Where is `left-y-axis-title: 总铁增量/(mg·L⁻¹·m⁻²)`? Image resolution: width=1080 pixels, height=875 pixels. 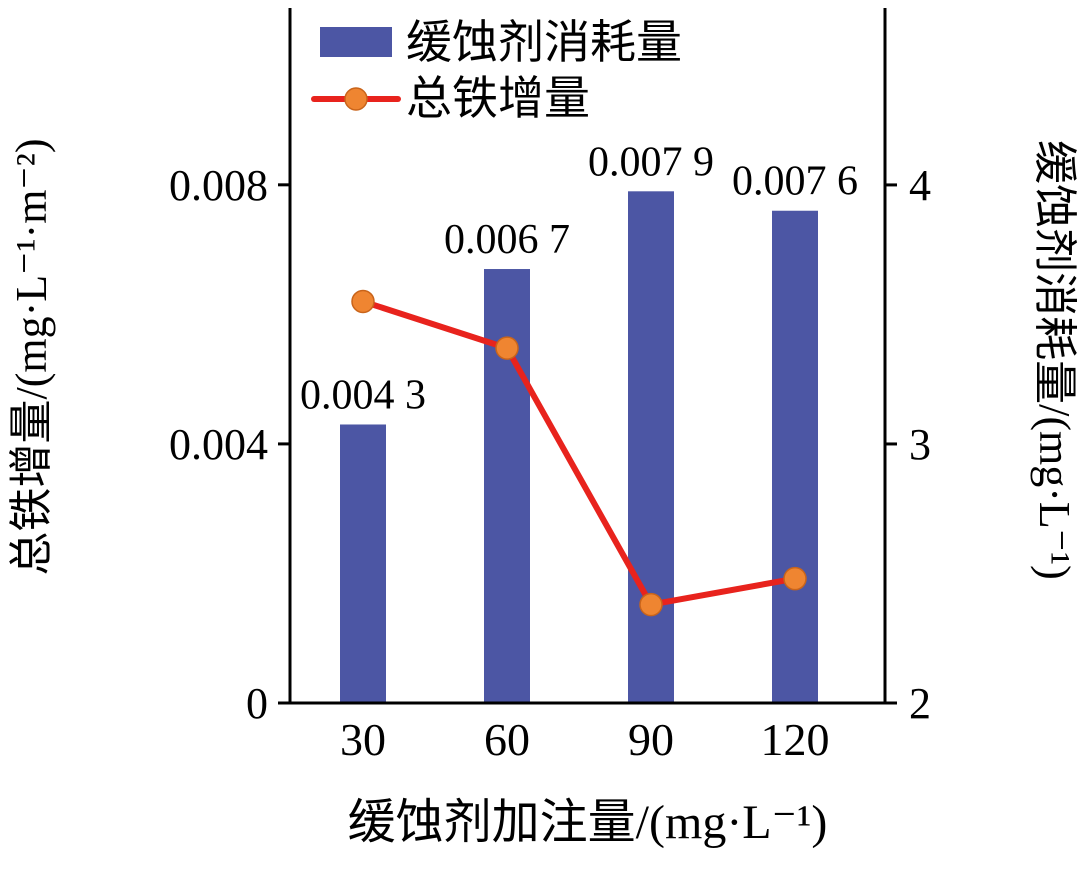 left-y-axis-title: 总铁增量/(mg·L⁻¹·m⁻²) is located at coordinates (31, 357).